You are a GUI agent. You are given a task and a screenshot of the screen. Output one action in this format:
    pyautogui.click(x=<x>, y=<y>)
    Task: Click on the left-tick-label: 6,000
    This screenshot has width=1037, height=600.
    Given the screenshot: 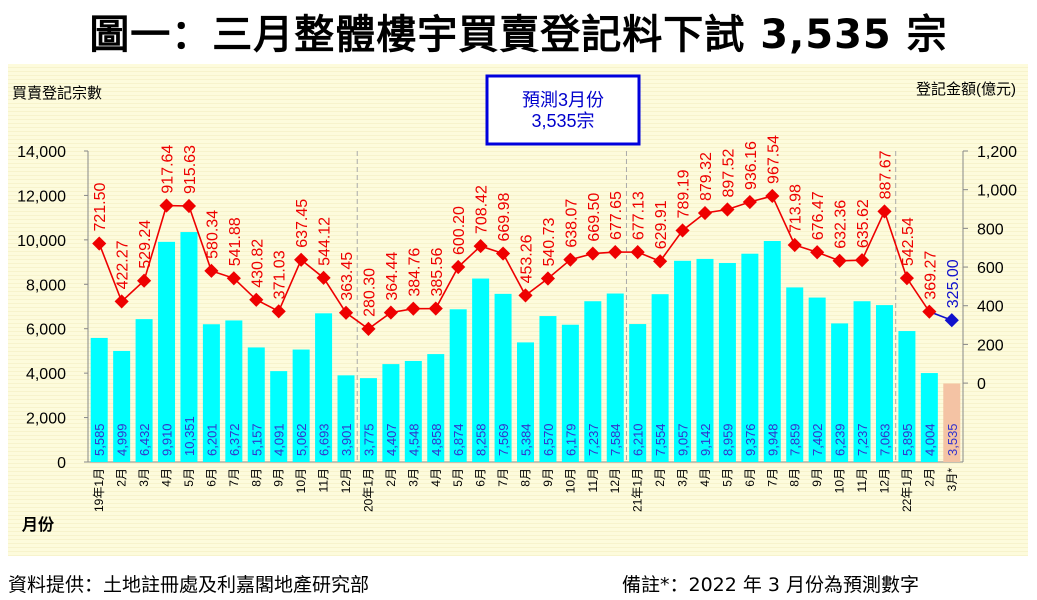 What is the action you would take?
    pyautogui.click(x=46, y=330)
    